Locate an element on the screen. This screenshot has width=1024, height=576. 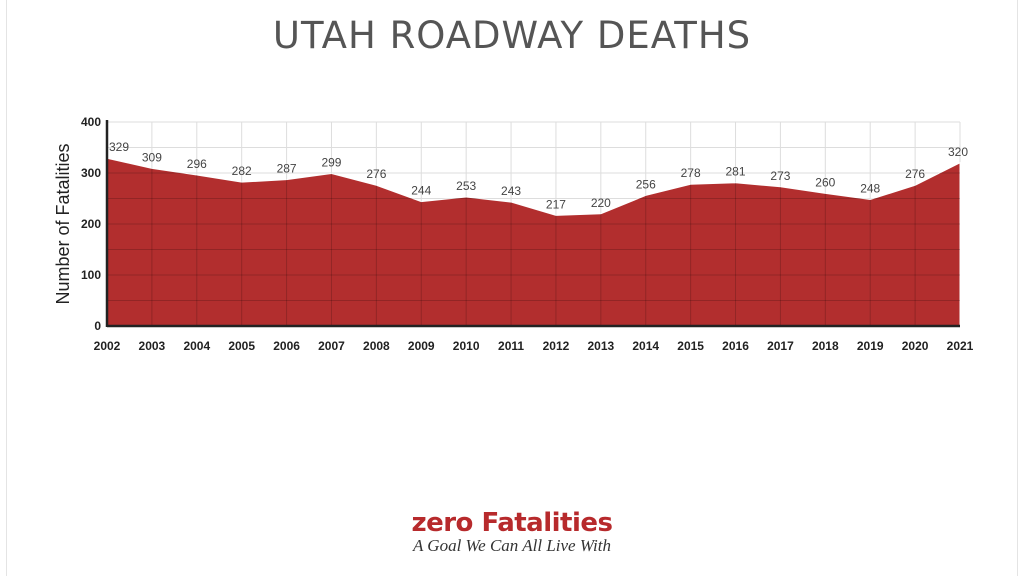
x-tick-label: 2019 is located at coordinates (870, 346).